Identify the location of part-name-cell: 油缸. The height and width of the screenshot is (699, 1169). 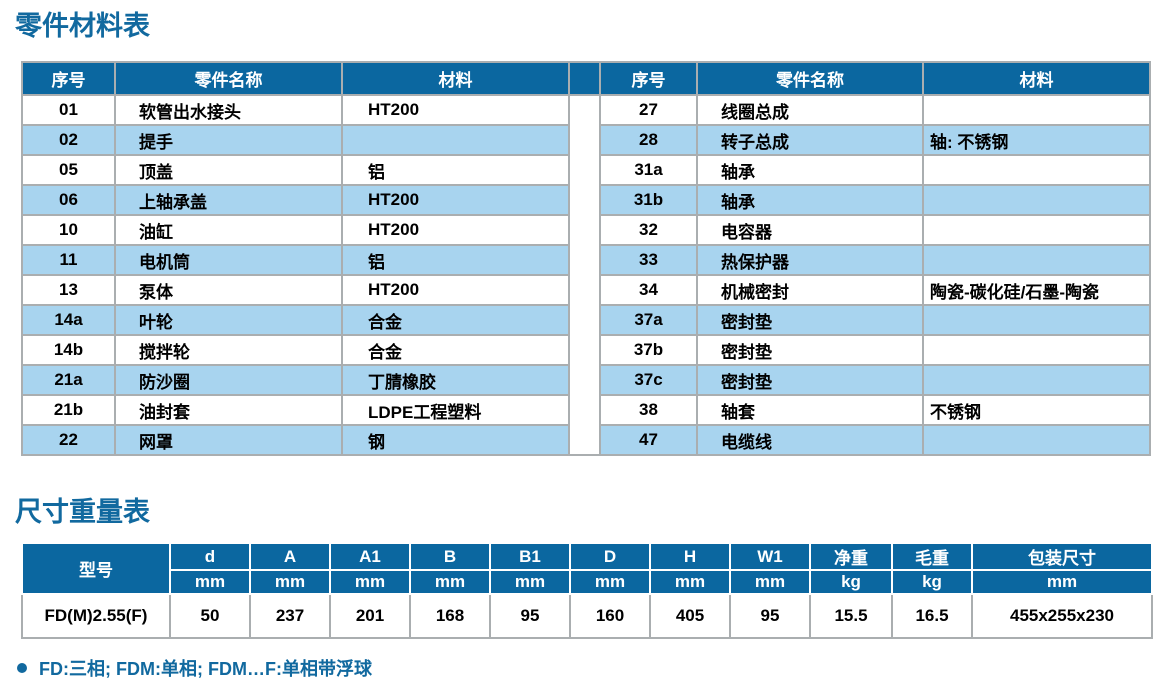
(228, 230).